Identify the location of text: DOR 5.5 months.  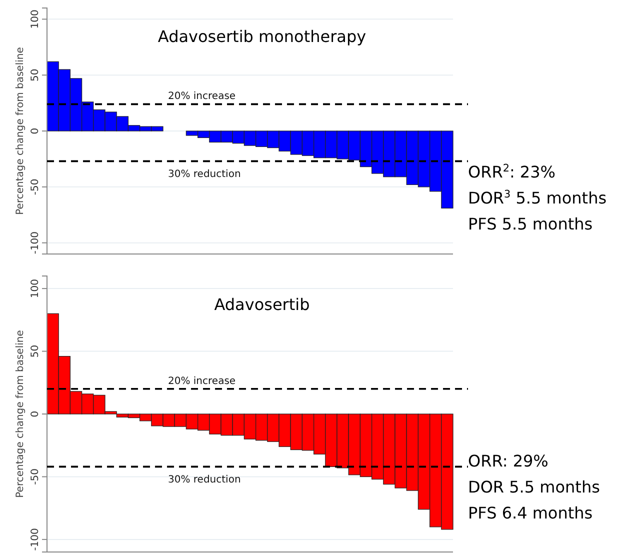
(534, 486).